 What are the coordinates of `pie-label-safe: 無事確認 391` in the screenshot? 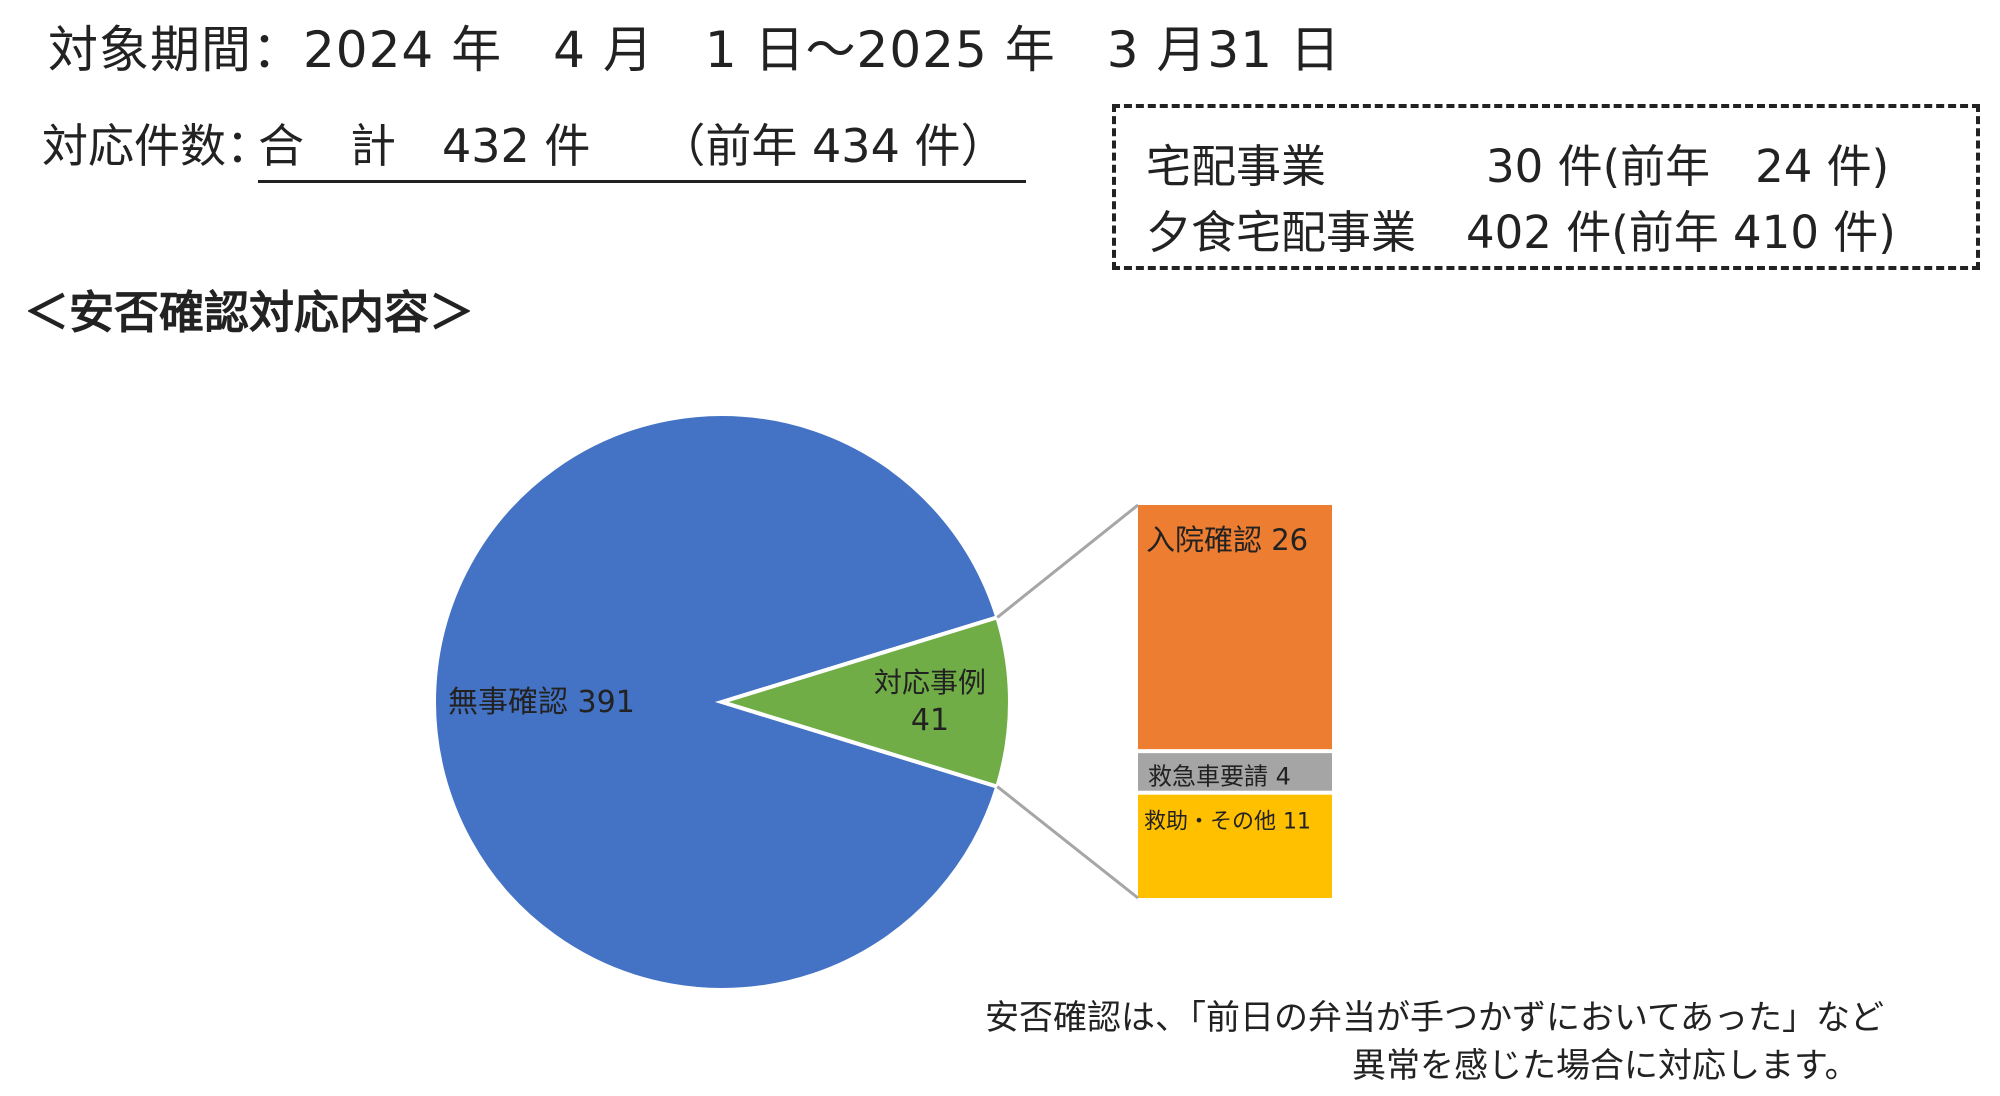 It's located at (541, 702).